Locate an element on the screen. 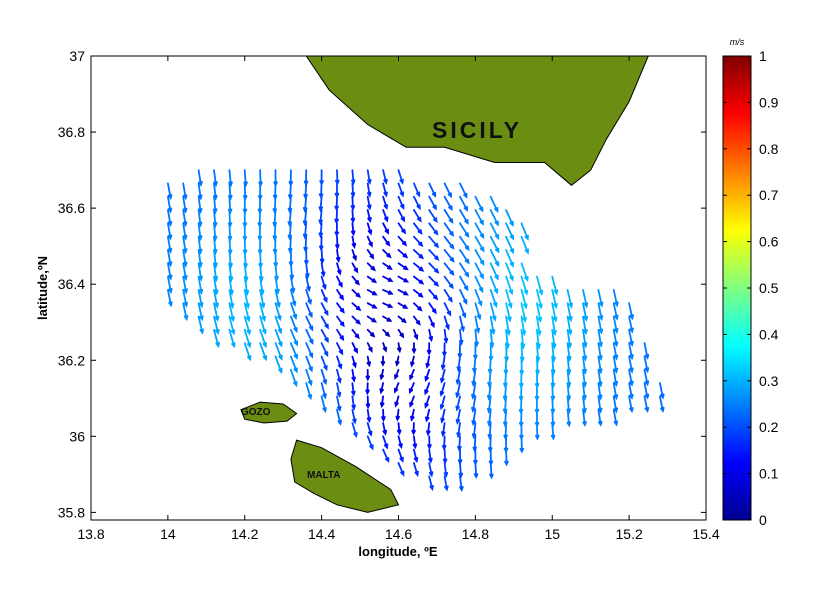 This screenshot has height=615, width=820. colorbar-tick-label: 0.1 is located at coordinates (769, 474).